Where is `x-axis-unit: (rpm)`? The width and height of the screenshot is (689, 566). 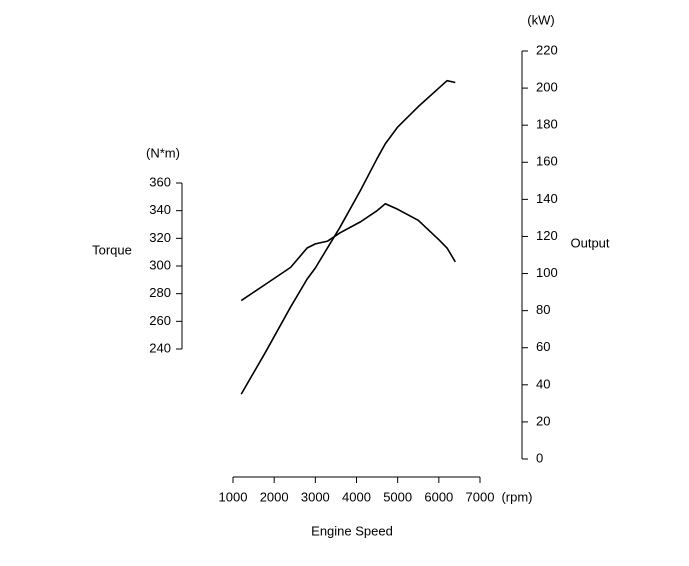 x-axis-unit: (rpm) is located at coordinates (516, 496).